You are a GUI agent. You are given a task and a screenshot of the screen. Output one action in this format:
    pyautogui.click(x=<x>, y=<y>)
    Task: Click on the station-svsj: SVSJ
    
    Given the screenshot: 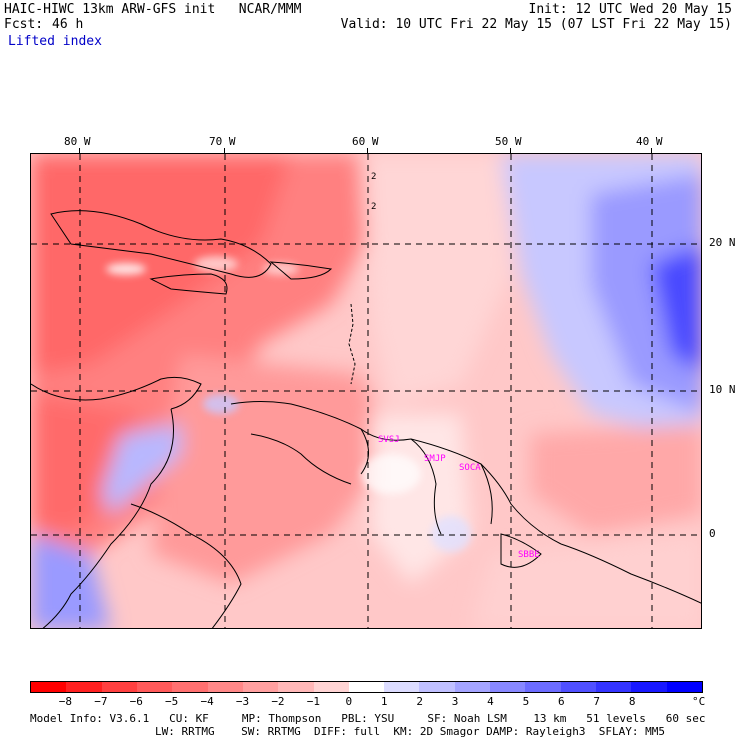 What is the action you would take?
    pyautogui.click(x=389, y=440)
    